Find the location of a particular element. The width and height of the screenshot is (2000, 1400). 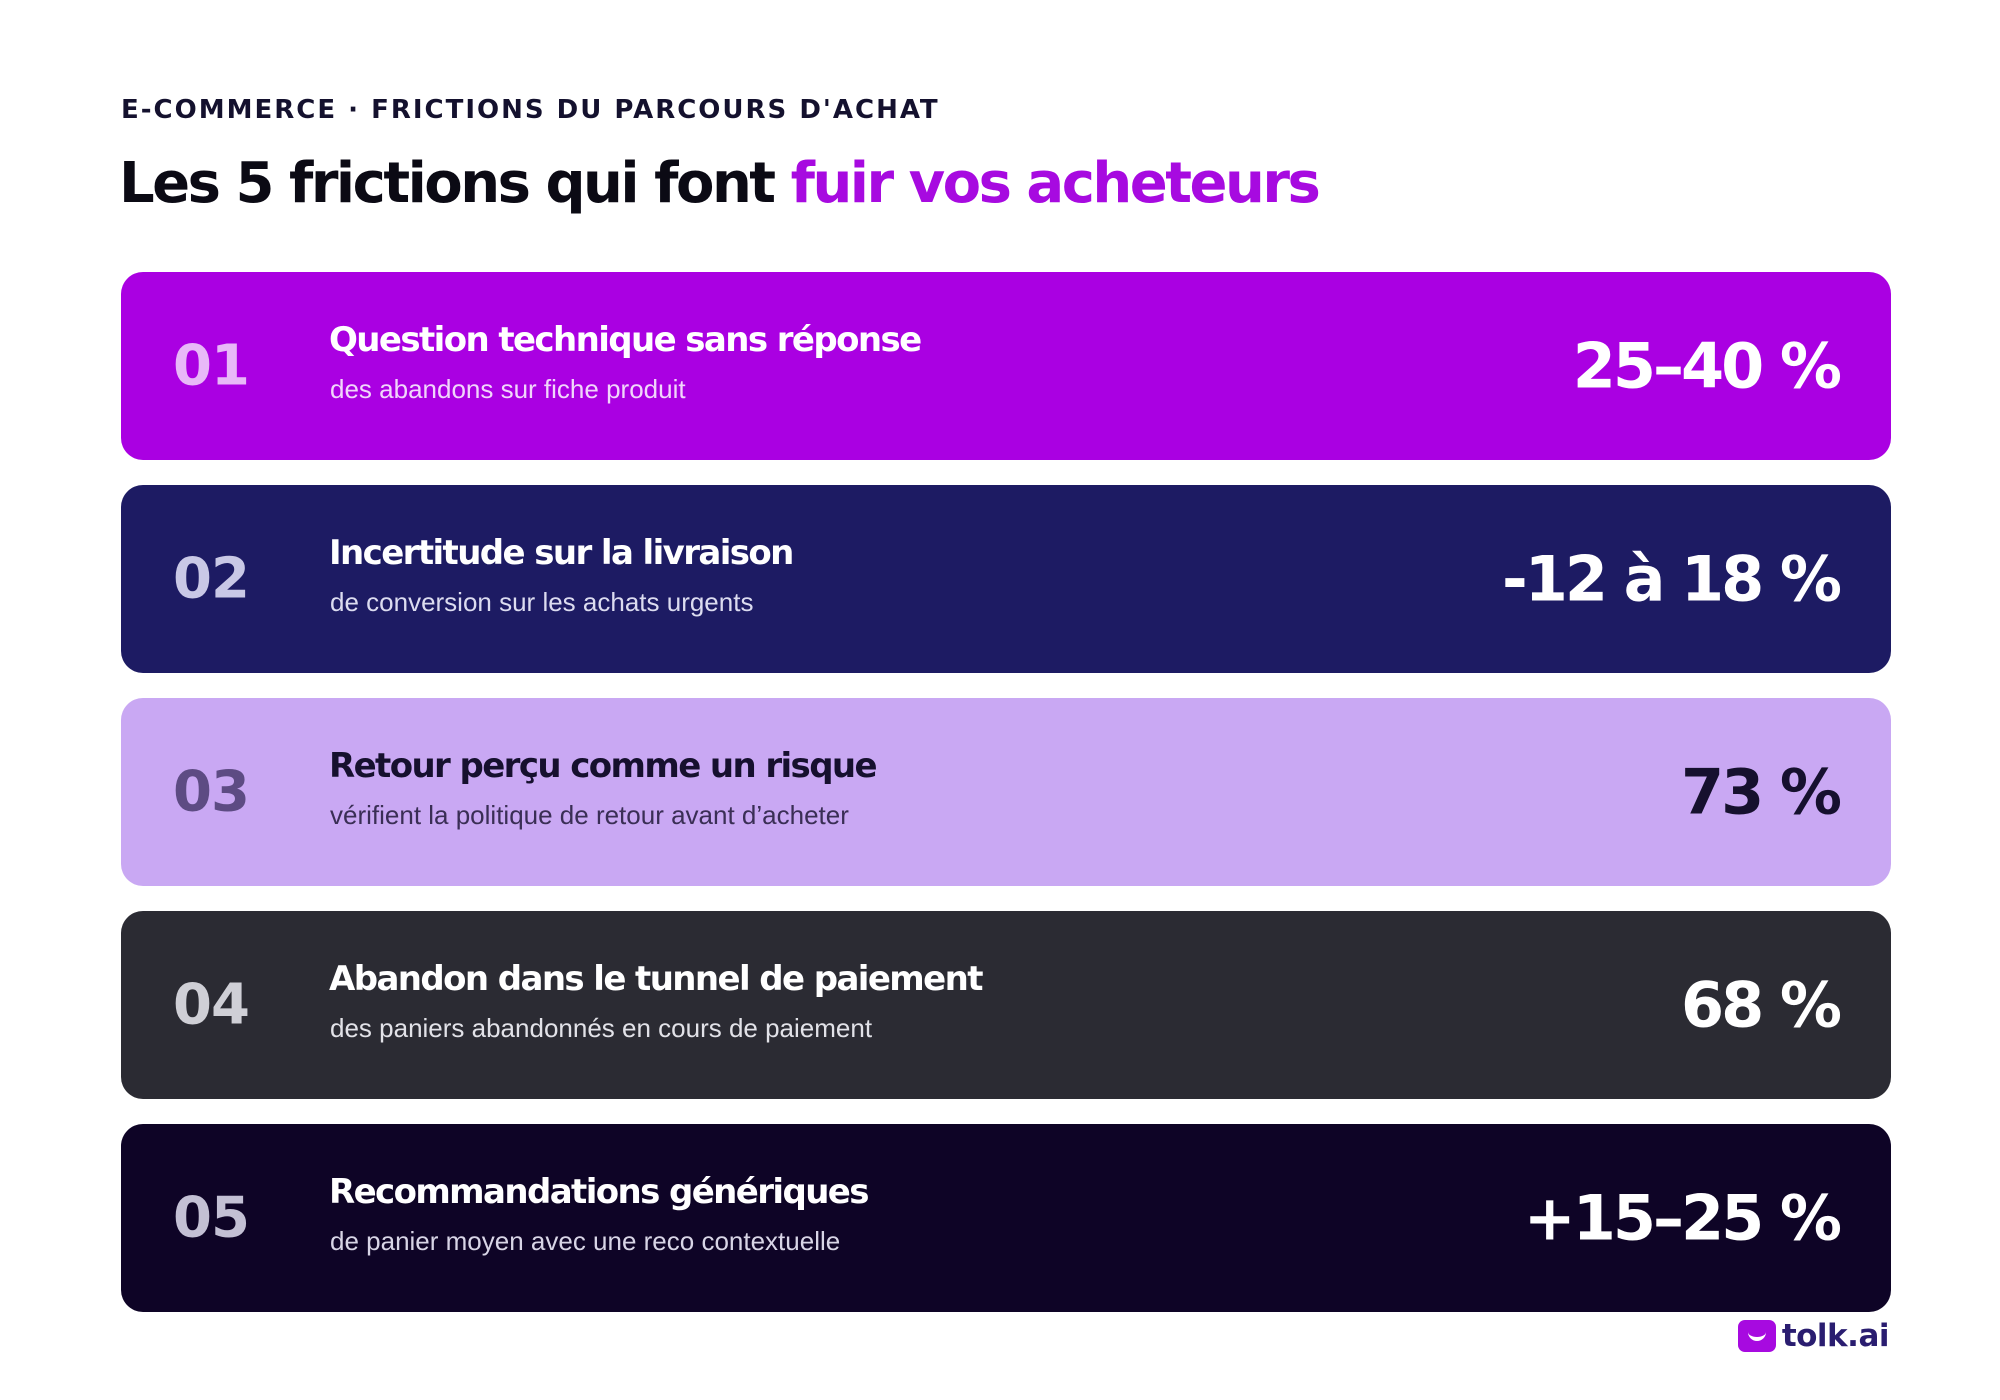

friction-title: Question technique sans réponse is located at coordinates (625, 340).